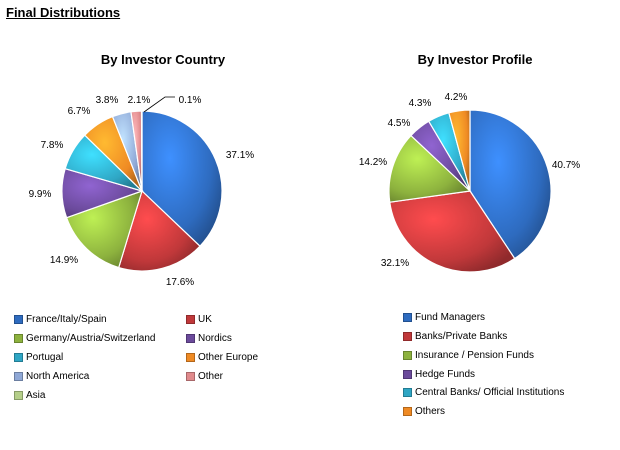 The width and height of the screenshot is (620, 450). What do you see at coordinates (205, 319) in the screenshot?
I see `legend-label: UK` at bounding box center [205, 319].